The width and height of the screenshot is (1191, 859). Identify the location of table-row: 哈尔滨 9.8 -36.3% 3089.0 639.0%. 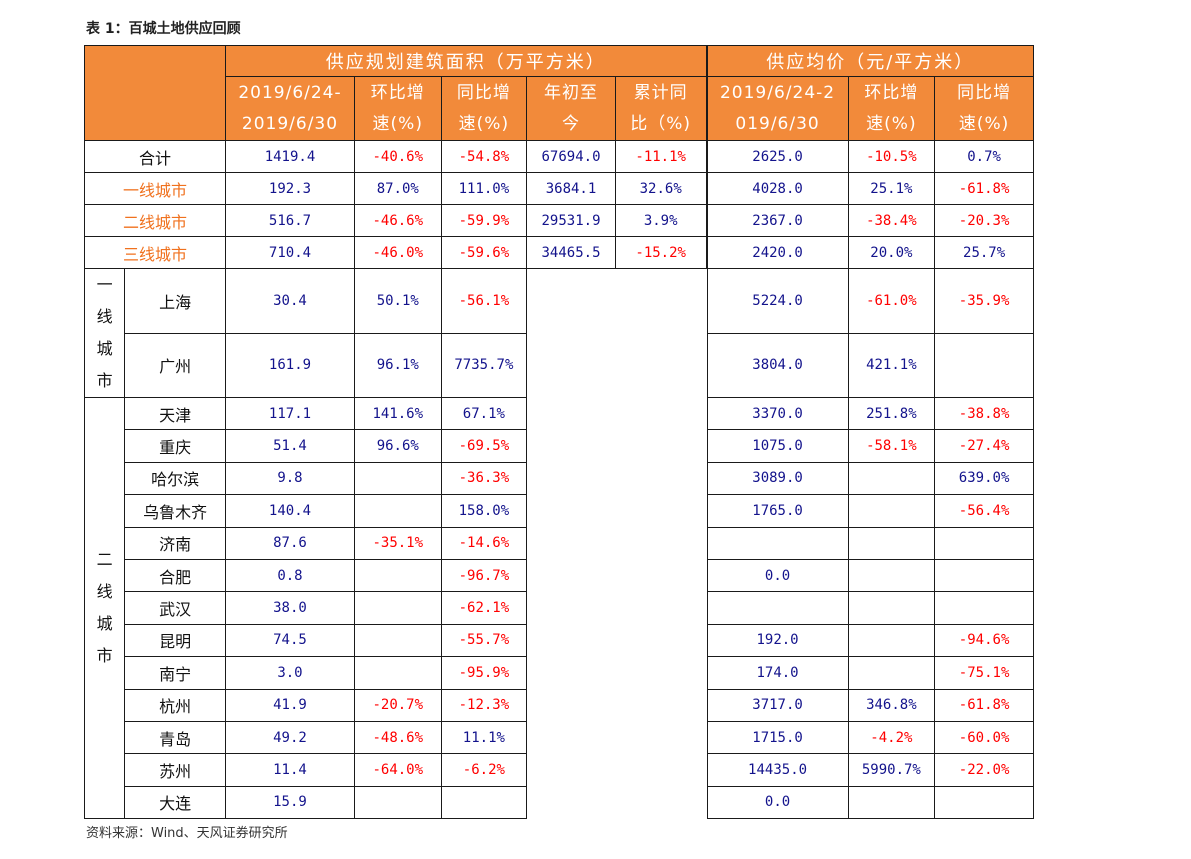
(559, 478).